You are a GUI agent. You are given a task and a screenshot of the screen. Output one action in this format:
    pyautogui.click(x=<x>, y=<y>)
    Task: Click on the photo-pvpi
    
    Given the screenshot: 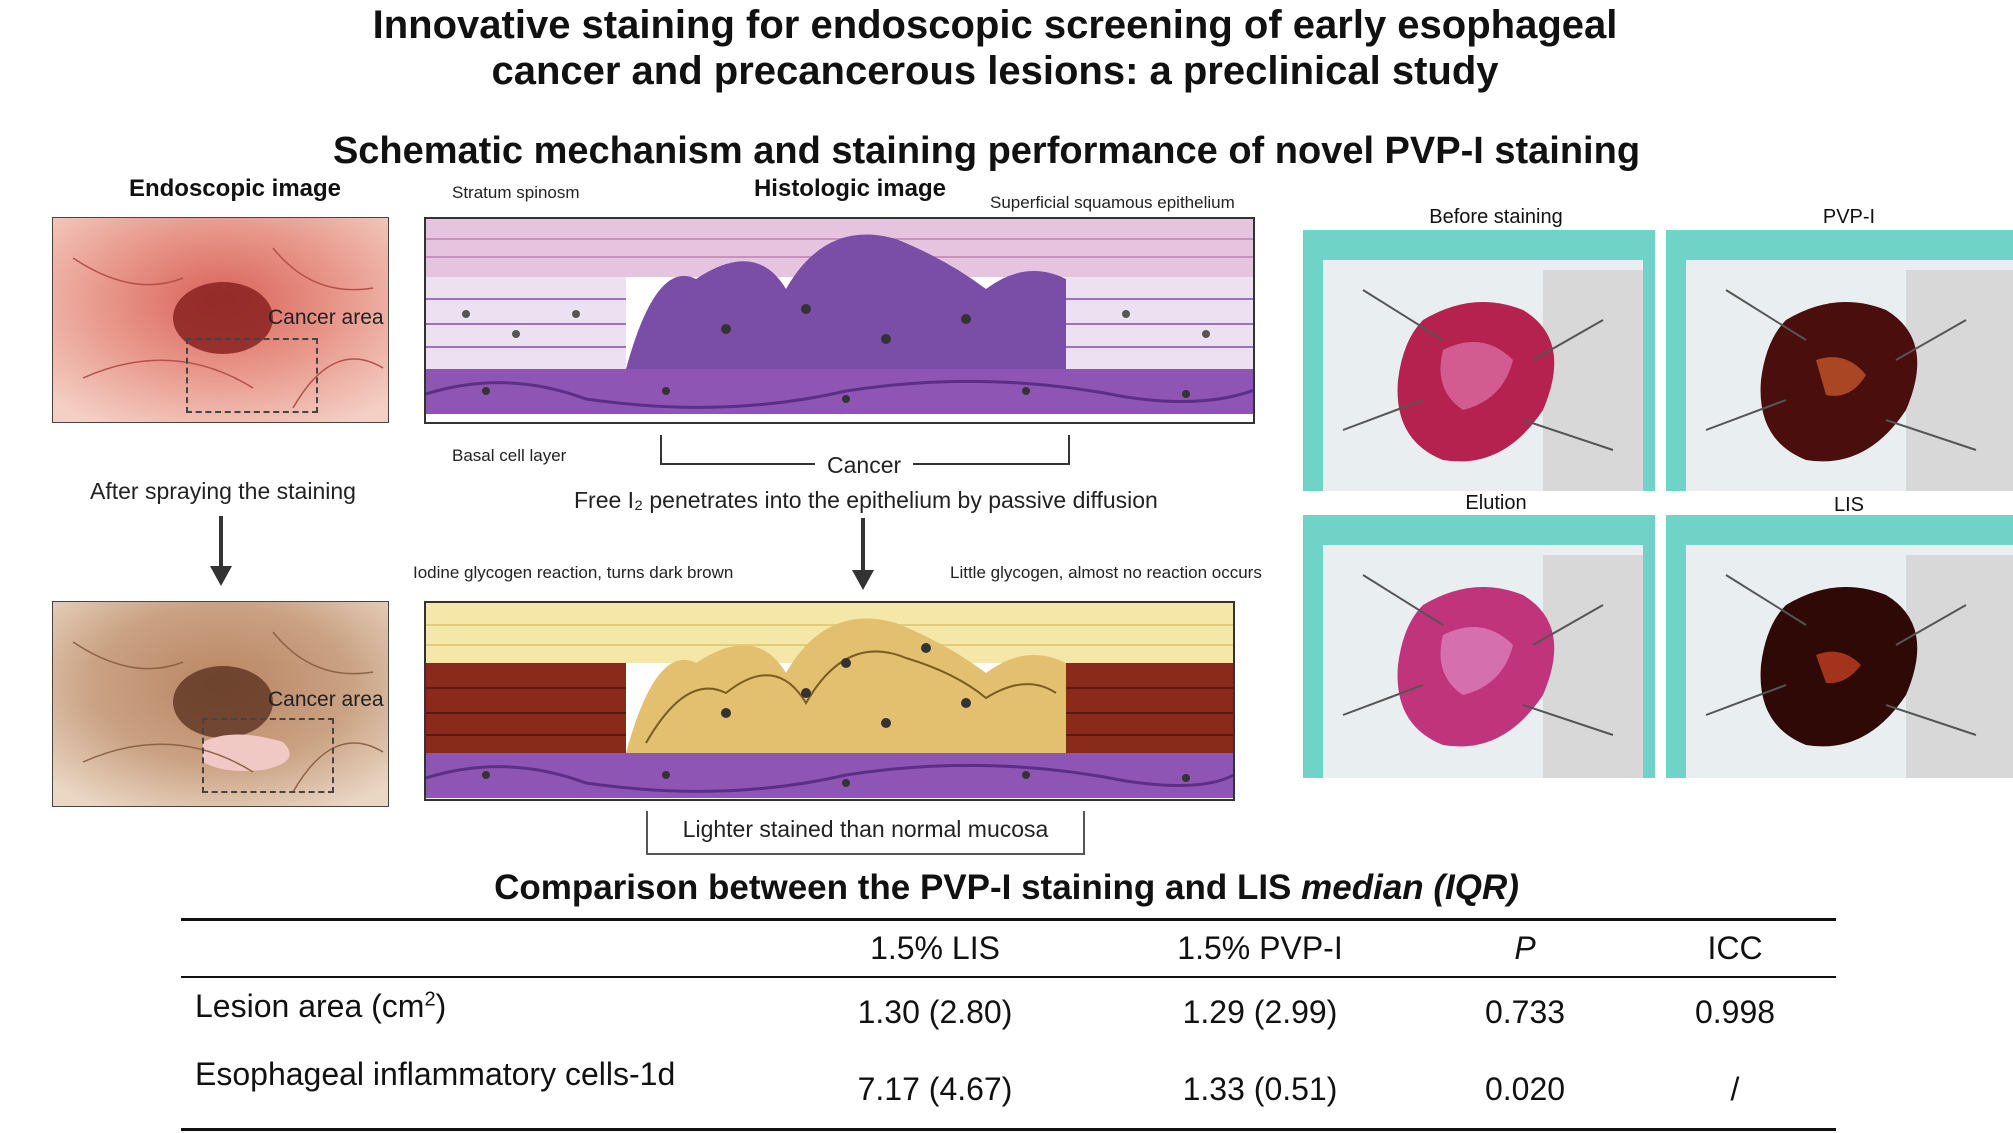 What is the action you would take?
    pyautogui.click(x=1839, y=360)
    